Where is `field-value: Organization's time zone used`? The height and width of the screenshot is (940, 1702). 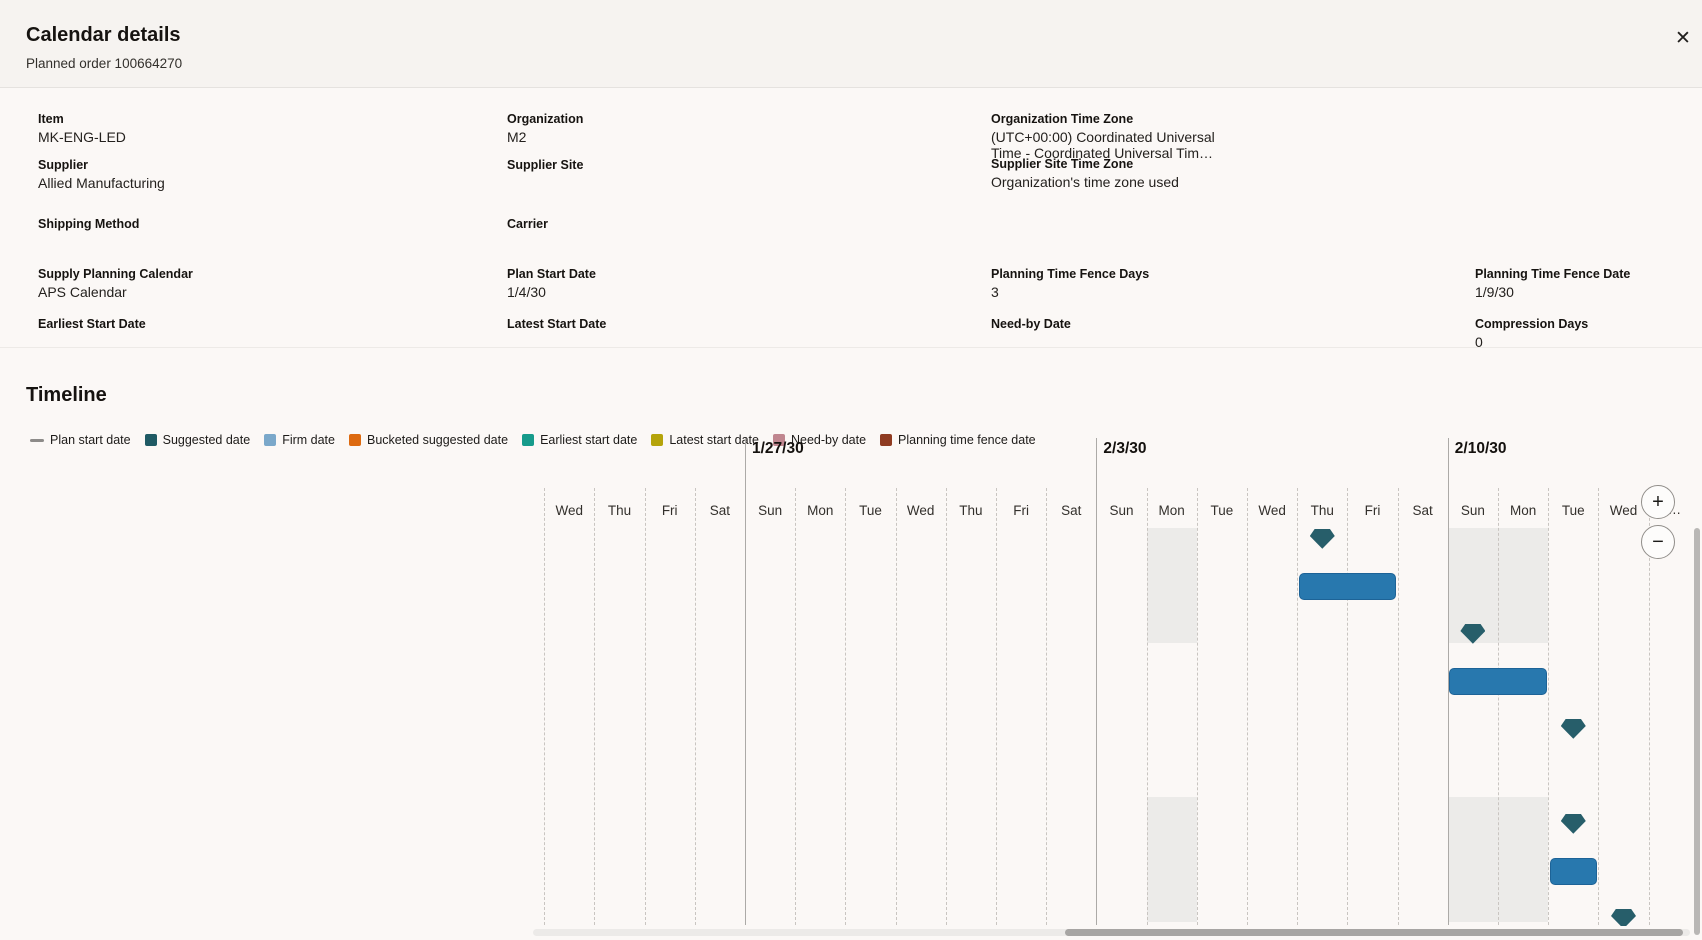
field-value: Organization's time zone used is located at coordinates (1085, 182).